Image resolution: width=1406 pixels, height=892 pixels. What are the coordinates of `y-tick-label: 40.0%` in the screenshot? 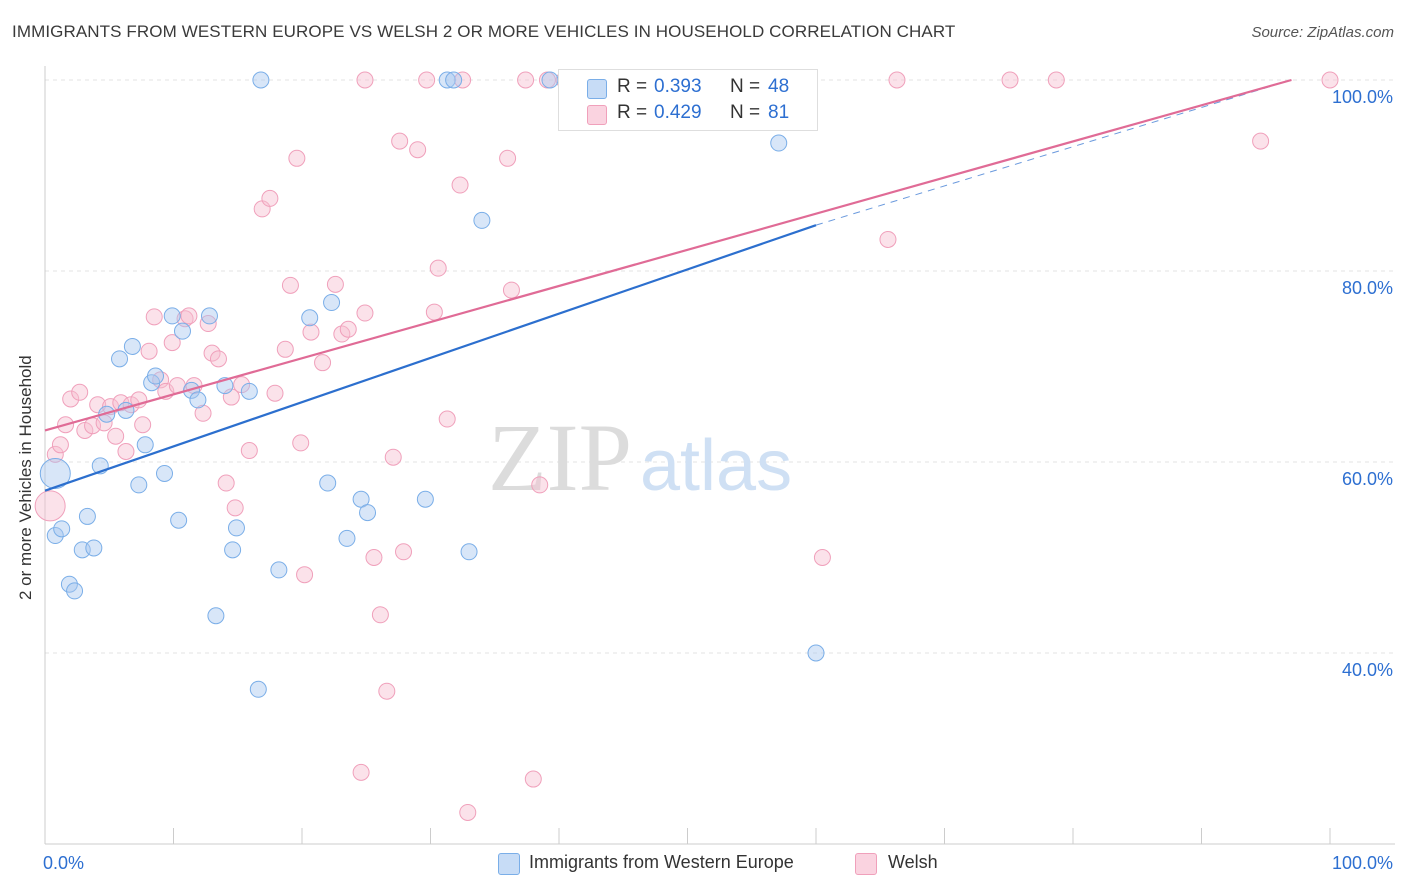 It's located at (1367, 670).